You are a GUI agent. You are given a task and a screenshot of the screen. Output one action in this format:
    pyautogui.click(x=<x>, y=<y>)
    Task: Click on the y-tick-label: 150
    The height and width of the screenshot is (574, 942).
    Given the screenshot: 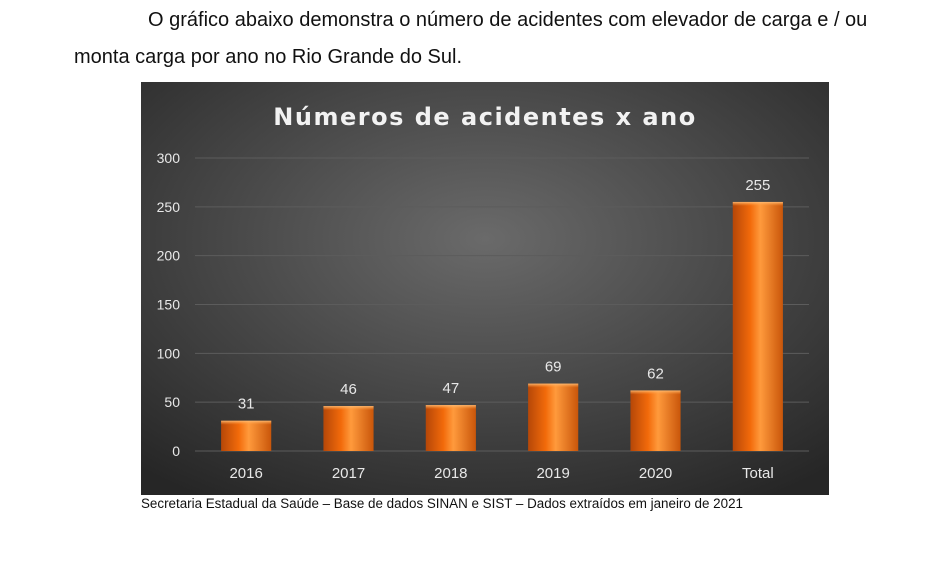 What is the action you would take?
    pyautogui.click(x=169, y=305)
    